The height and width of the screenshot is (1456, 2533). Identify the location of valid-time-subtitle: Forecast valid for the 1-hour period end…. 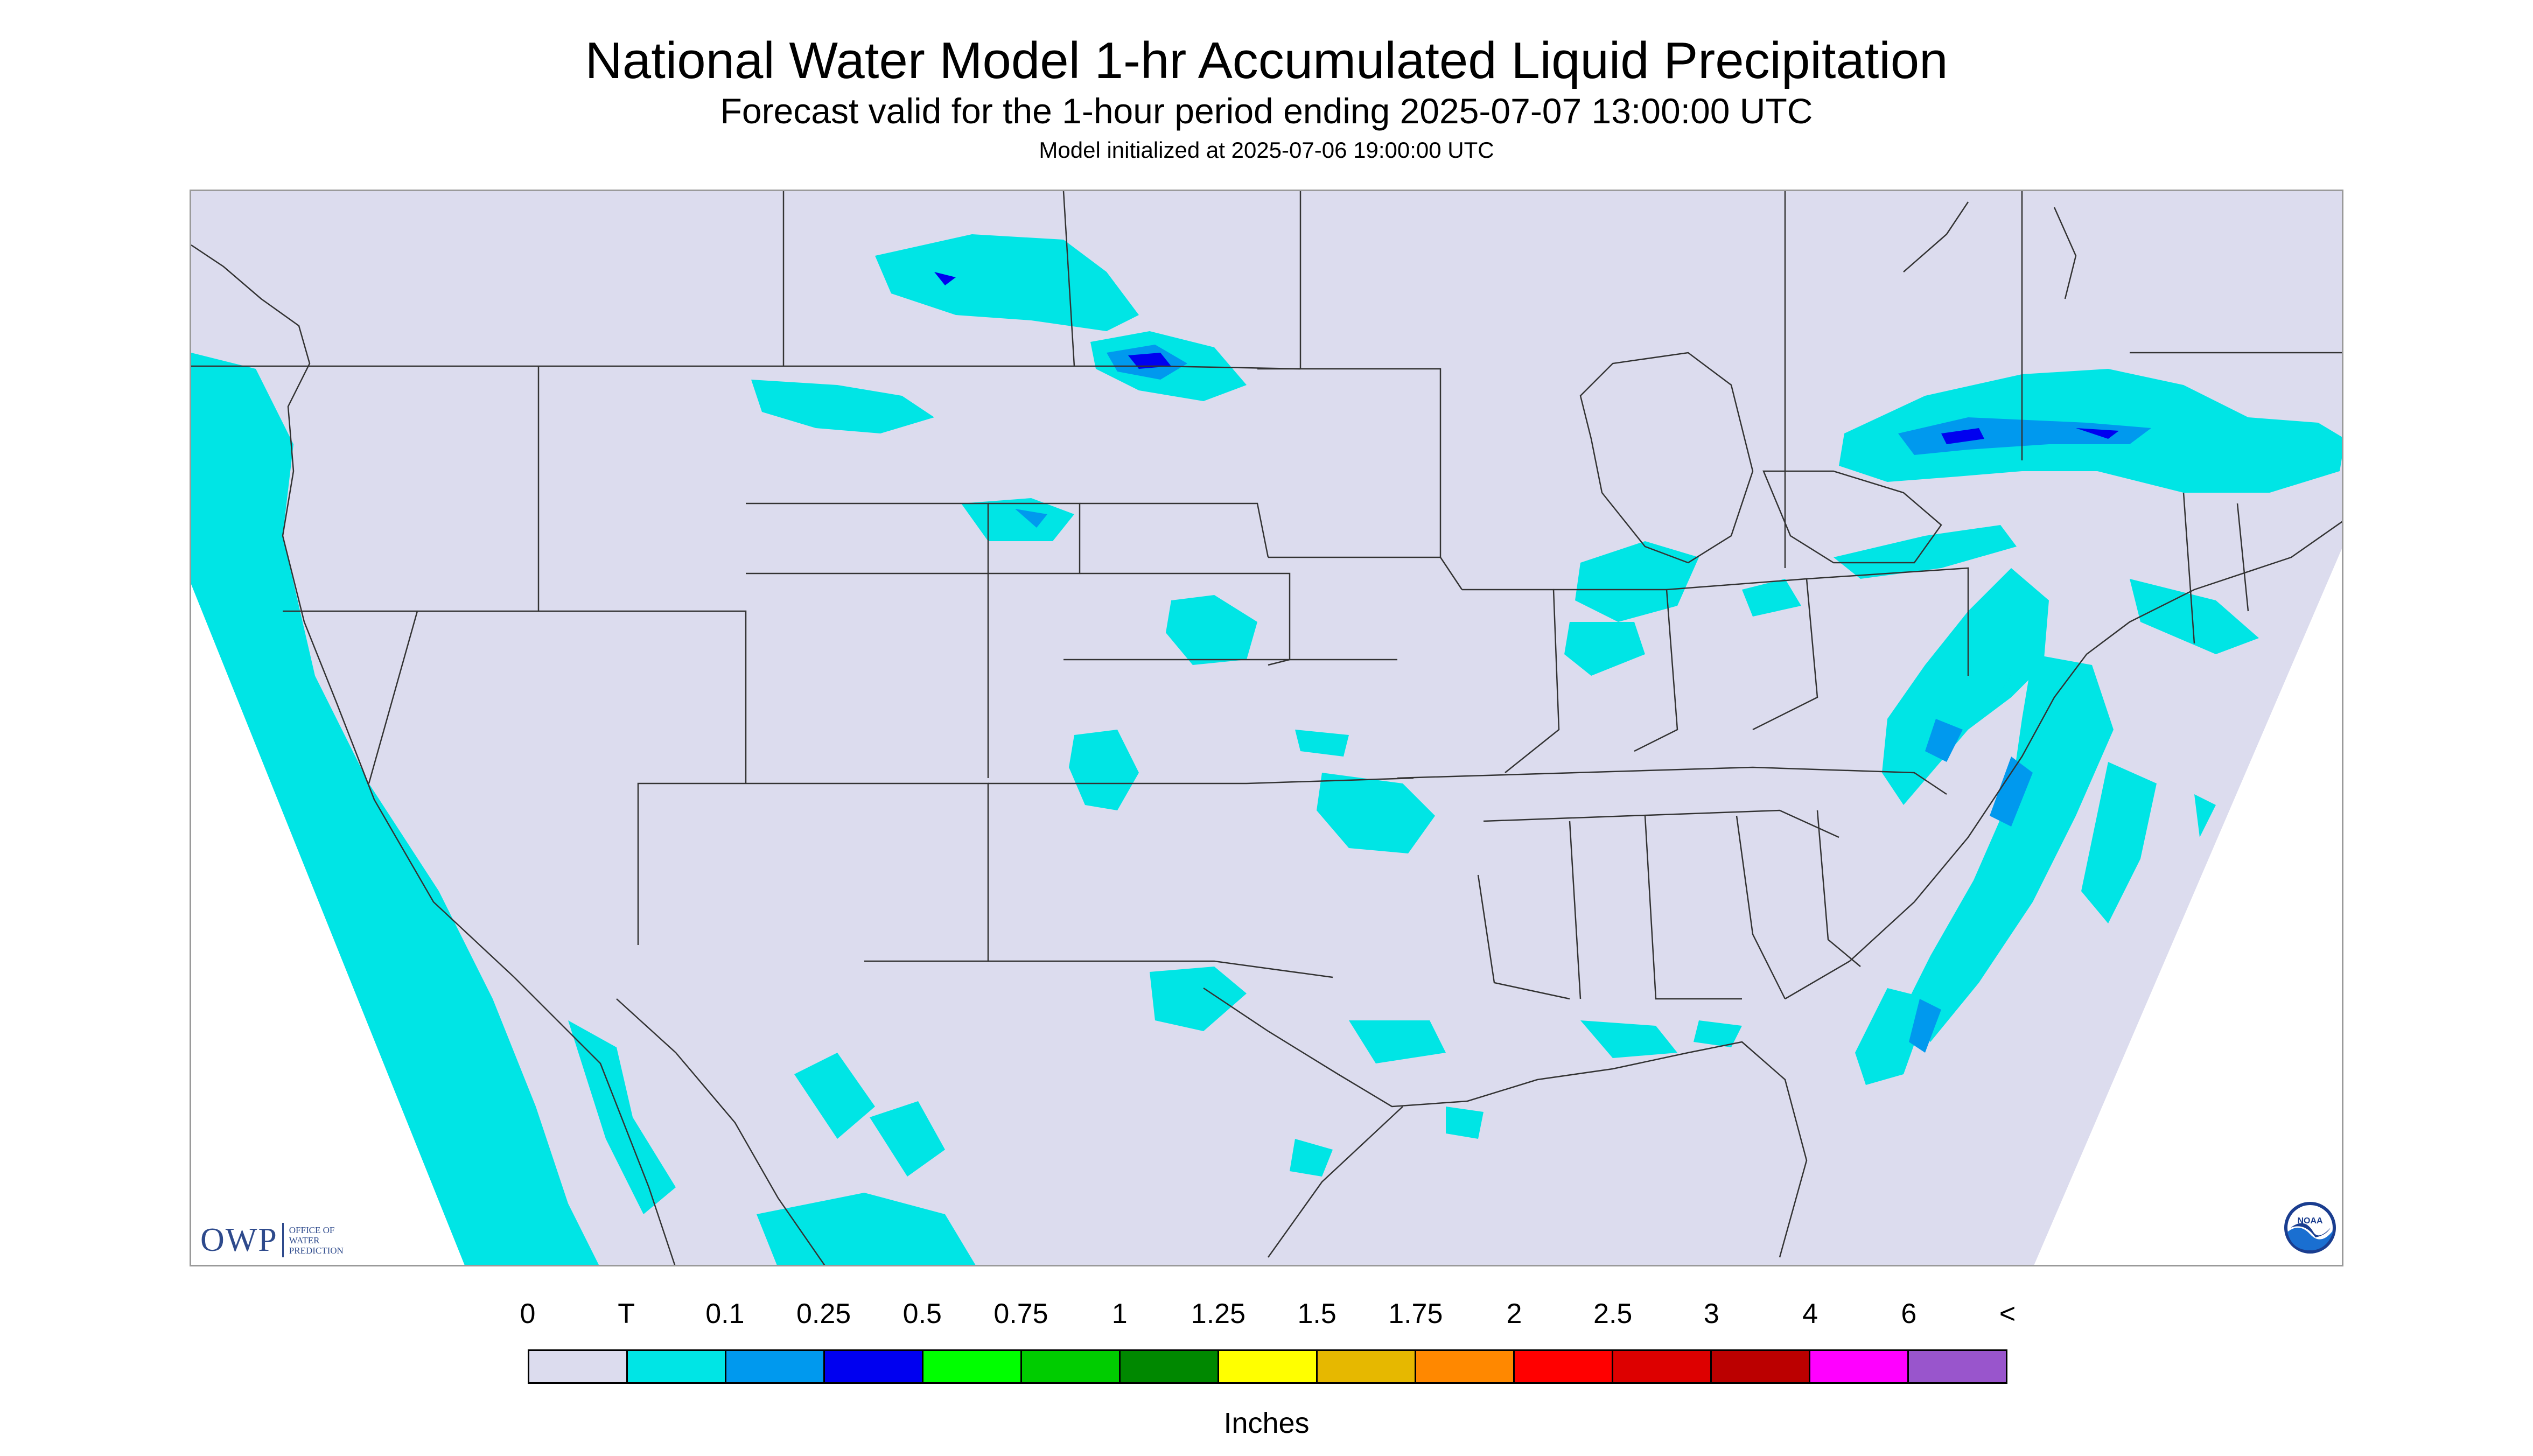
(1266, 111).